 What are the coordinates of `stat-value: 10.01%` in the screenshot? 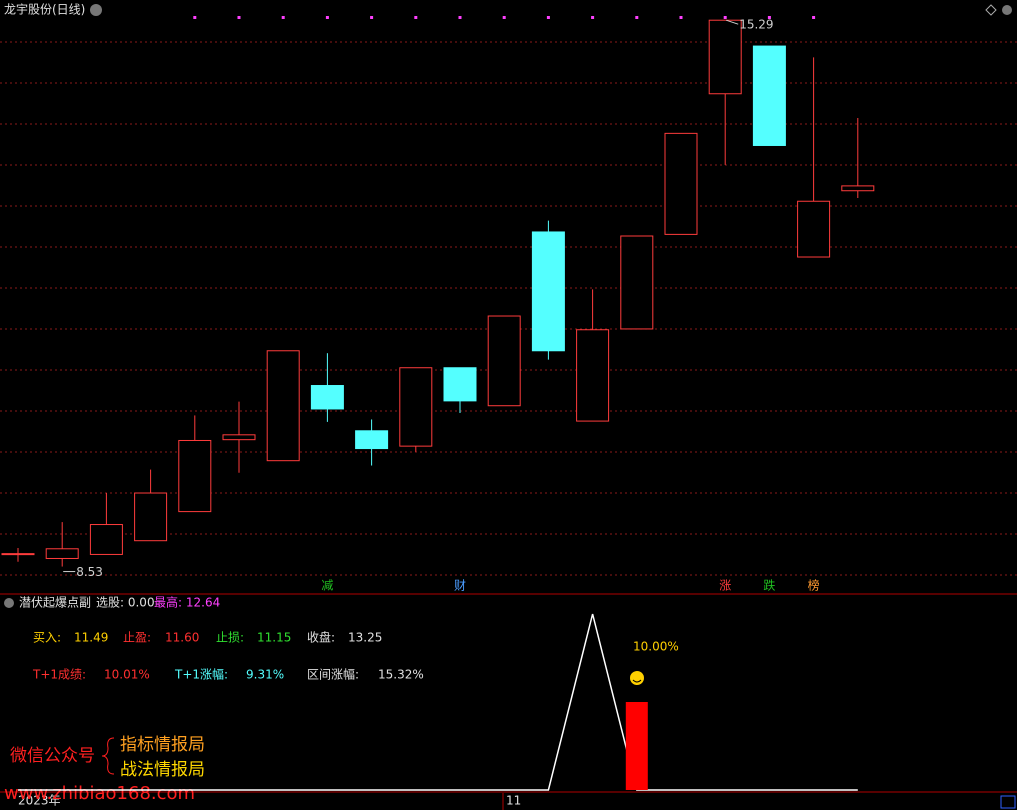 It's located at (127, 675).